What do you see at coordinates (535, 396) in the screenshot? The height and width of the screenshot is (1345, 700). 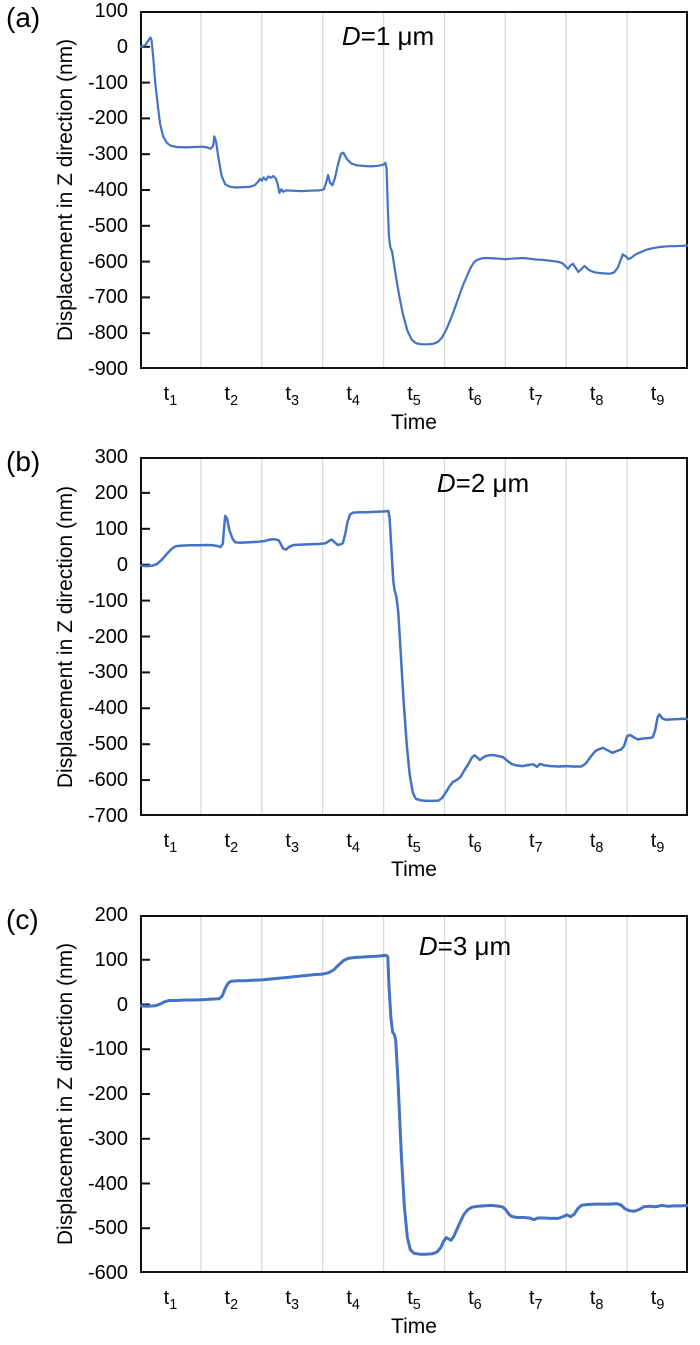 I see `x-tick-label-a-t7: t7` at bounding box center [535, 396].